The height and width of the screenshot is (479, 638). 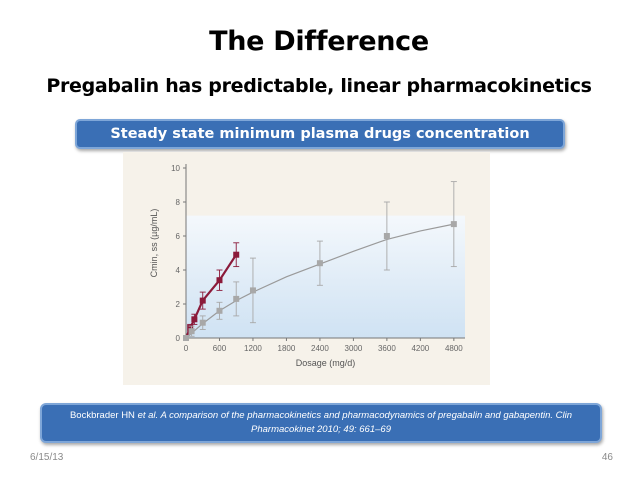 I want to click on y-tick-label: 10, so click(x=175, y=168).